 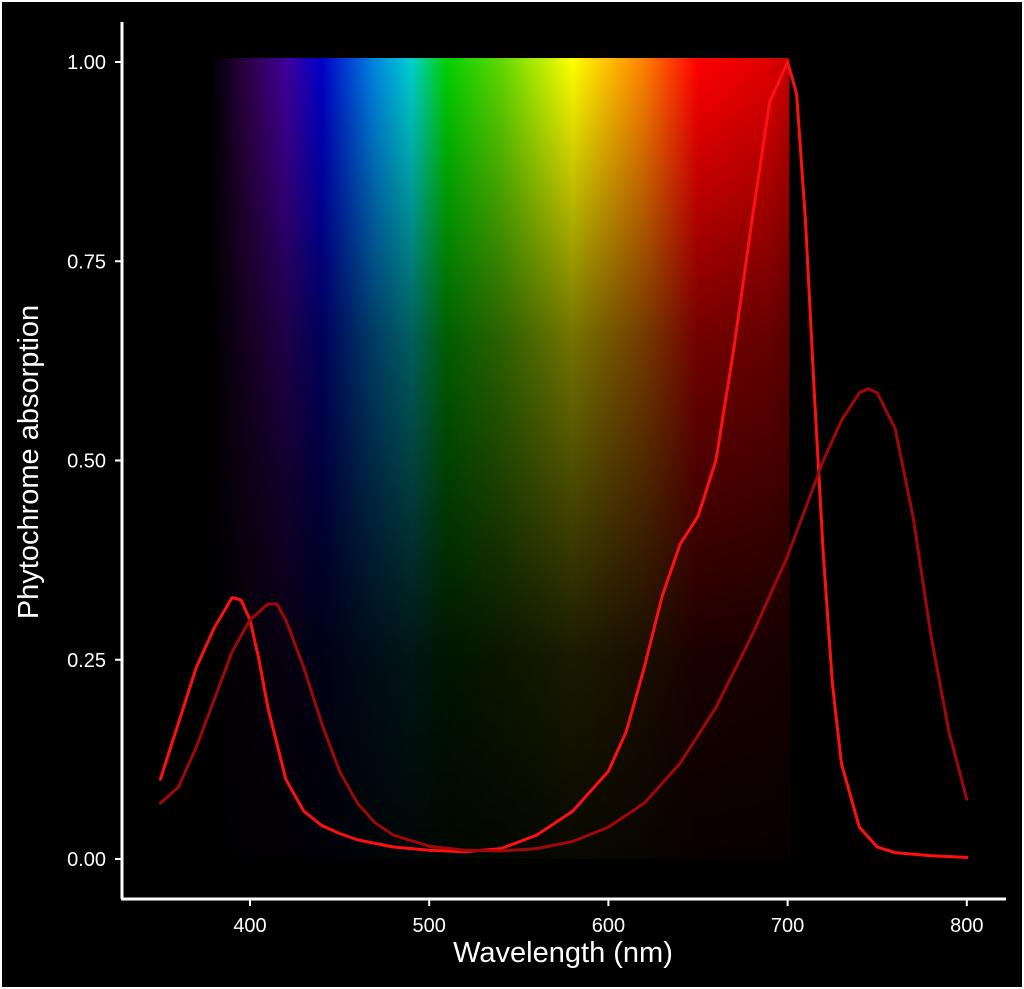 I want to click on y-tick-label: 0.50, so click(x=86, y=462).